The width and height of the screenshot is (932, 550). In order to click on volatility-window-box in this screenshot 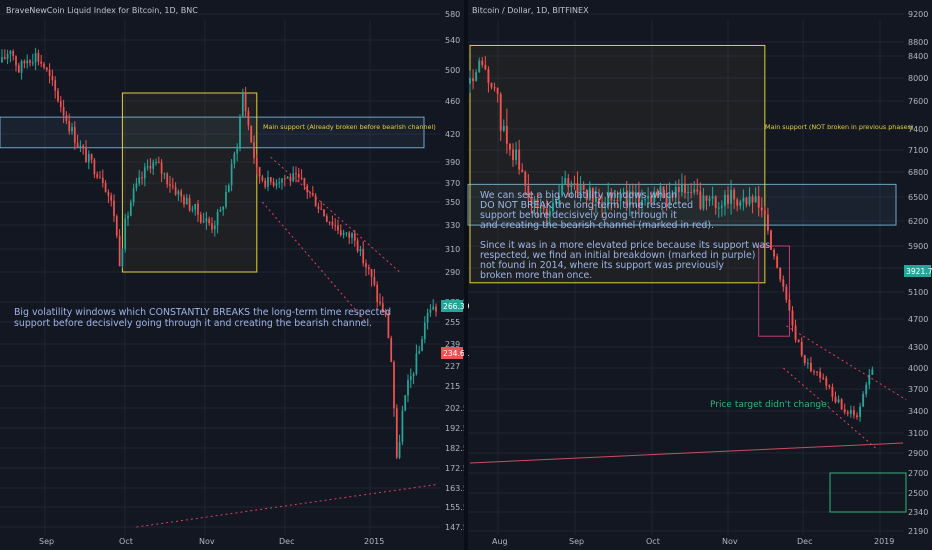, I will do `click(189, 182)`.